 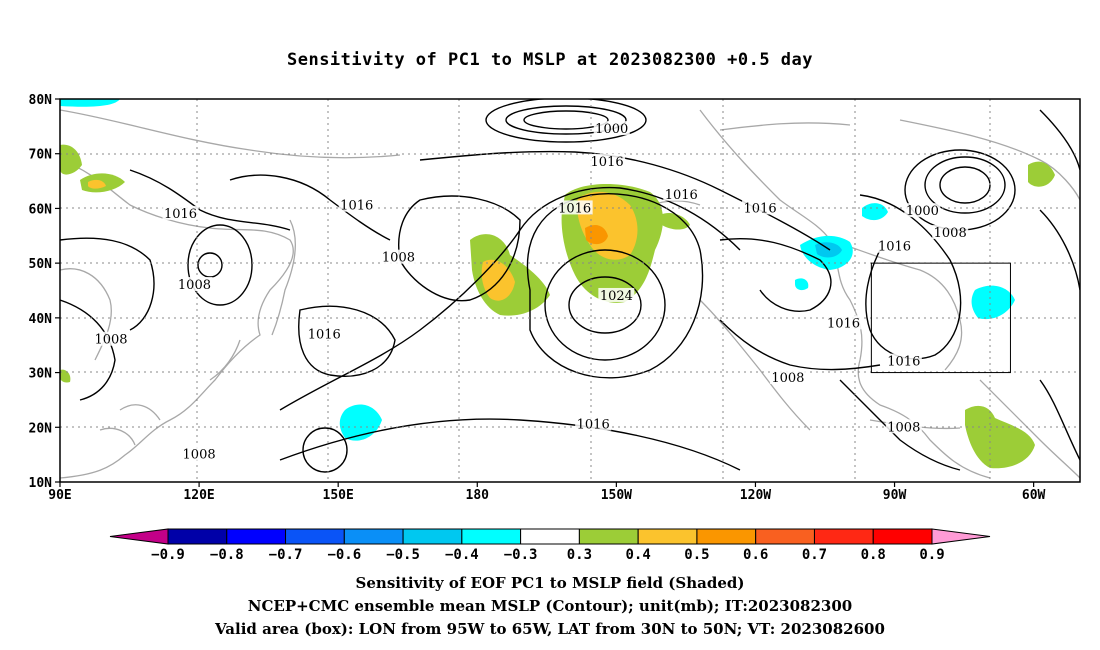 I want to click on shade-positive-gulf-alaska, so click(x=675, y=221).